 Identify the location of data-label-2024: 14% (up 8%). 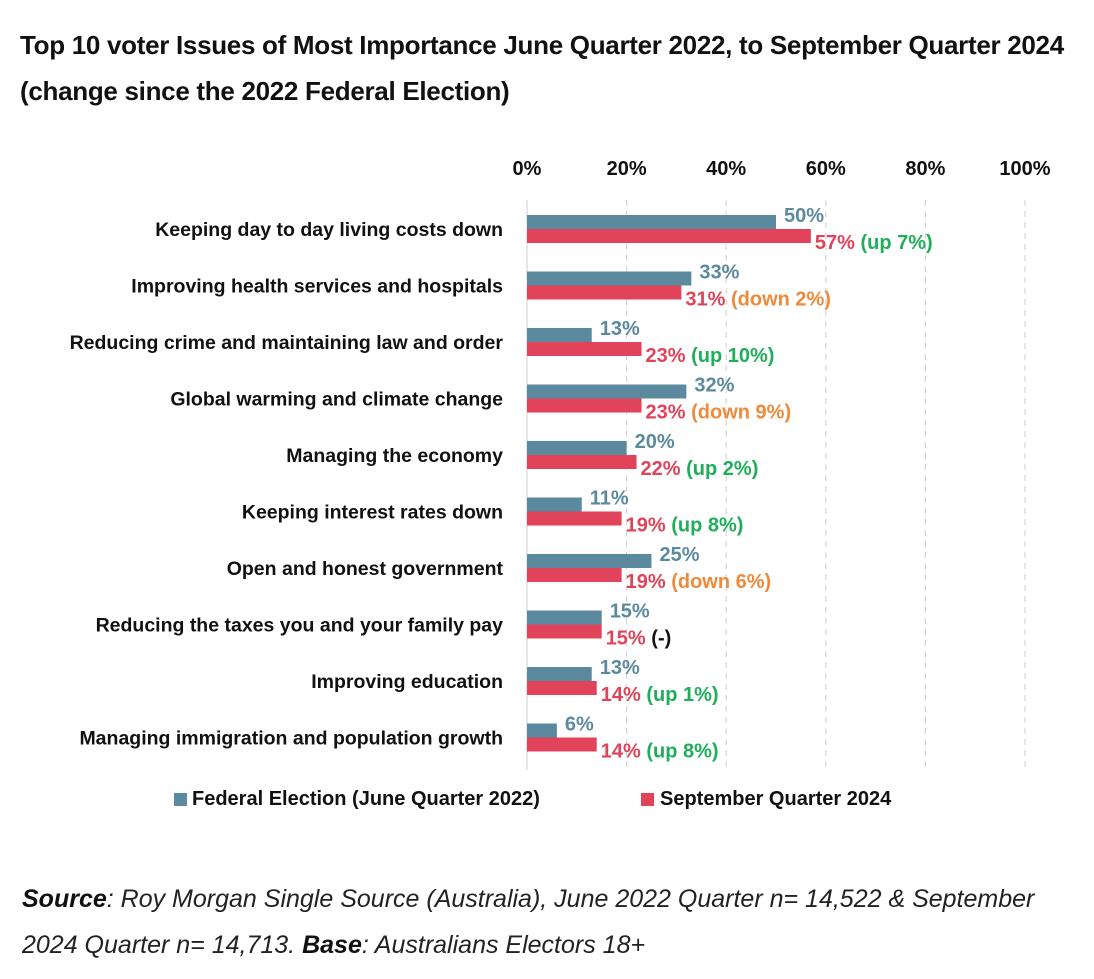
(660, 752).